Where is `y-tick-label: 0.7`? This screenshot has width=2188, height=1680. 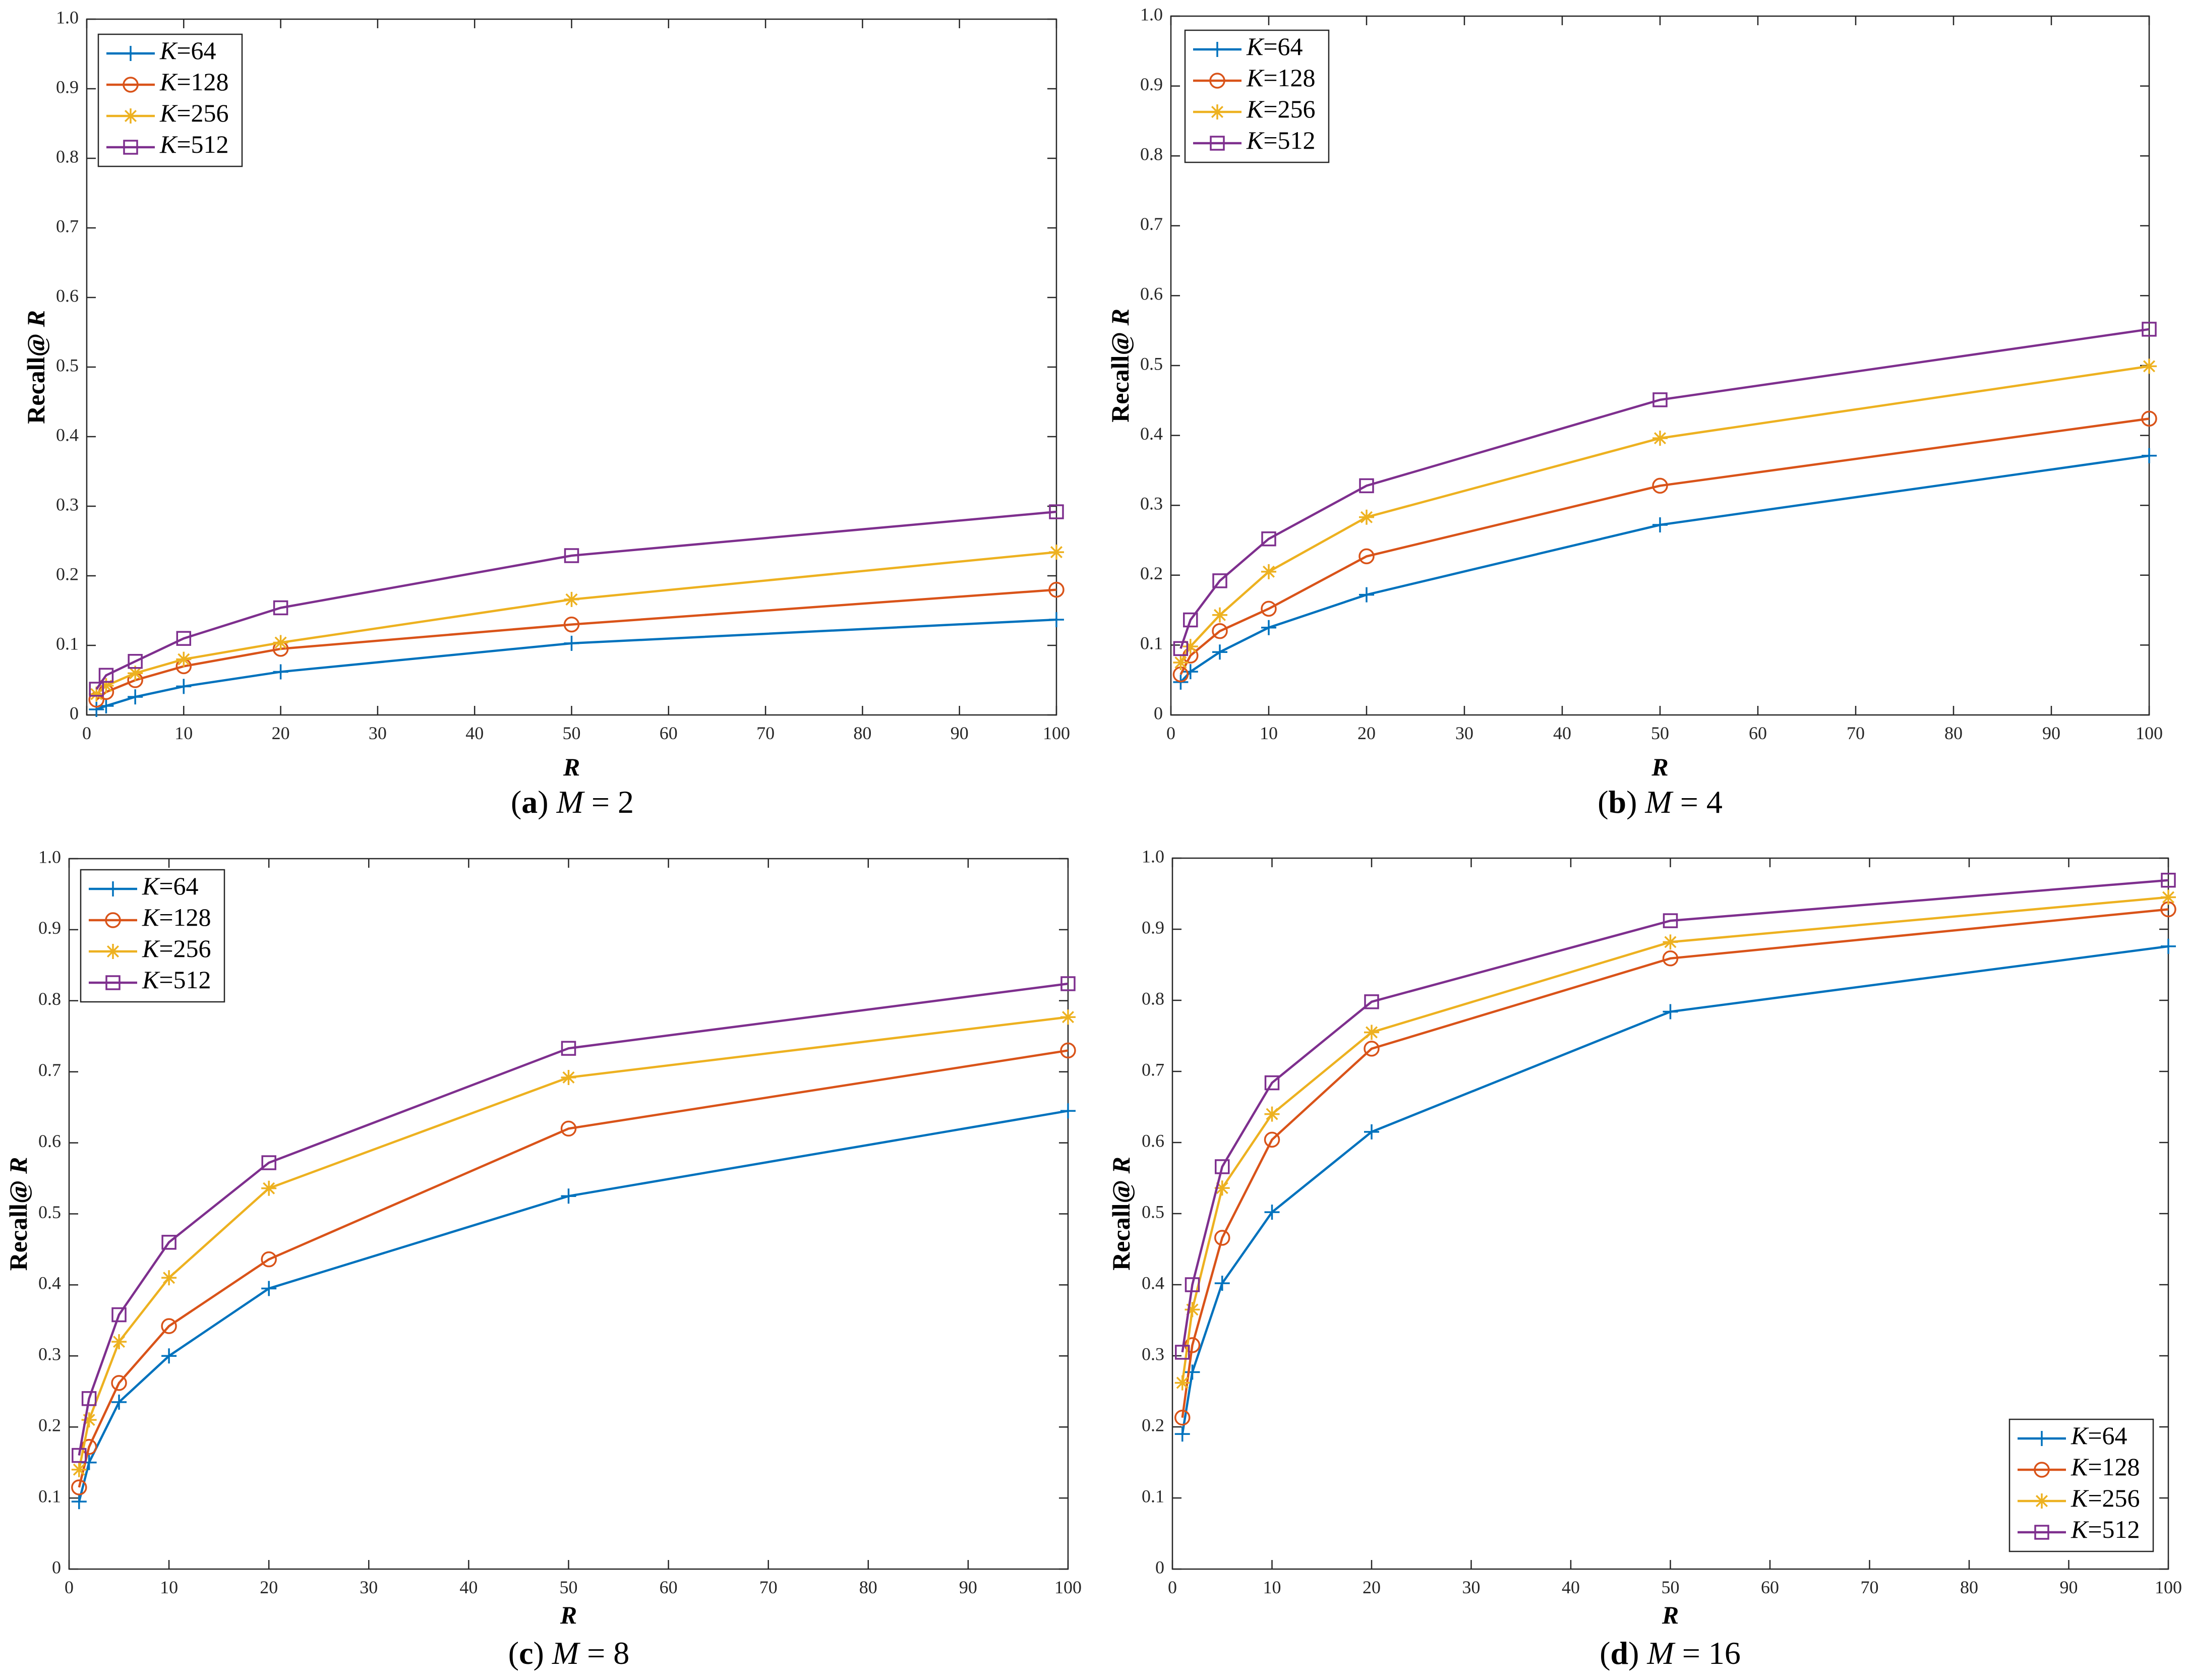
y-tick-label: 0.7 is located at coordinates (67, 226).